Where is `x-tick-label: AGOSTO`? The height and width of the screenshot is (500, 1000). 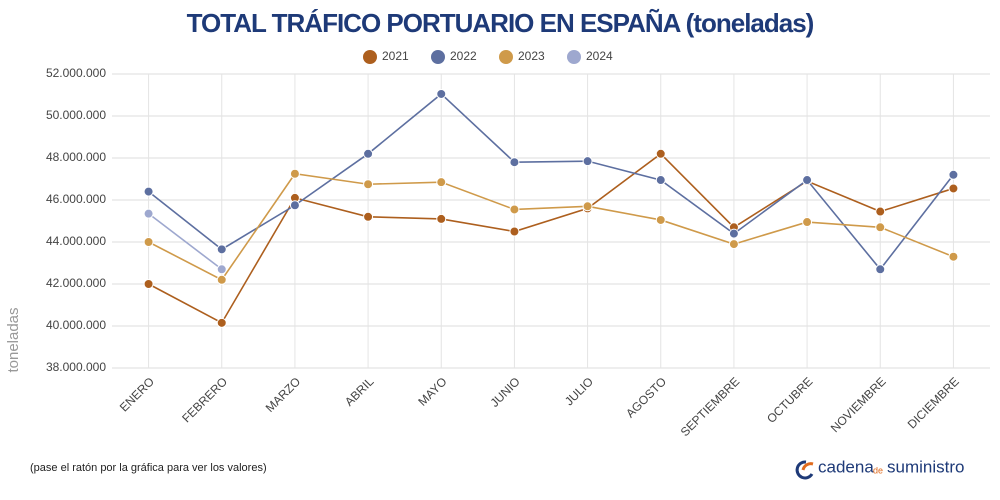 x-tick-label: AGOSTO is located at coordinates (646, 397).